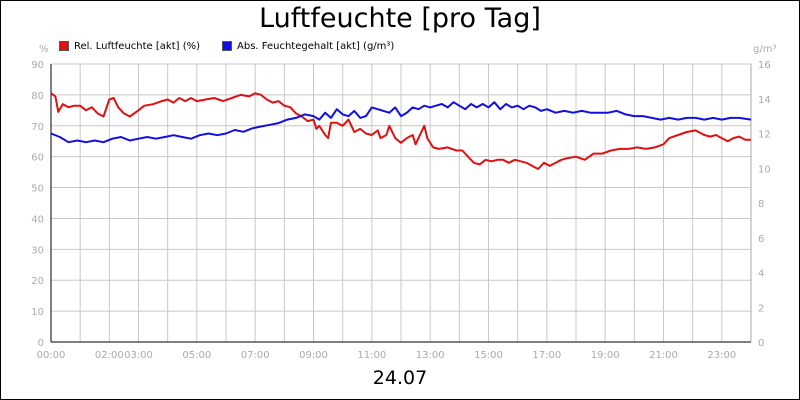  I want to click on y-right-tick-label: 4, so click(761, 274).